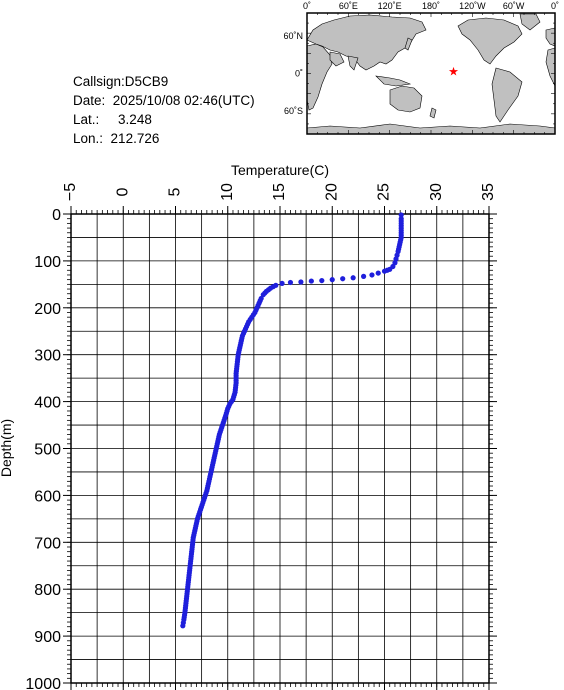 The image size is (564, 690). I want to click on lat-value: 3.248, so click(135, 119).